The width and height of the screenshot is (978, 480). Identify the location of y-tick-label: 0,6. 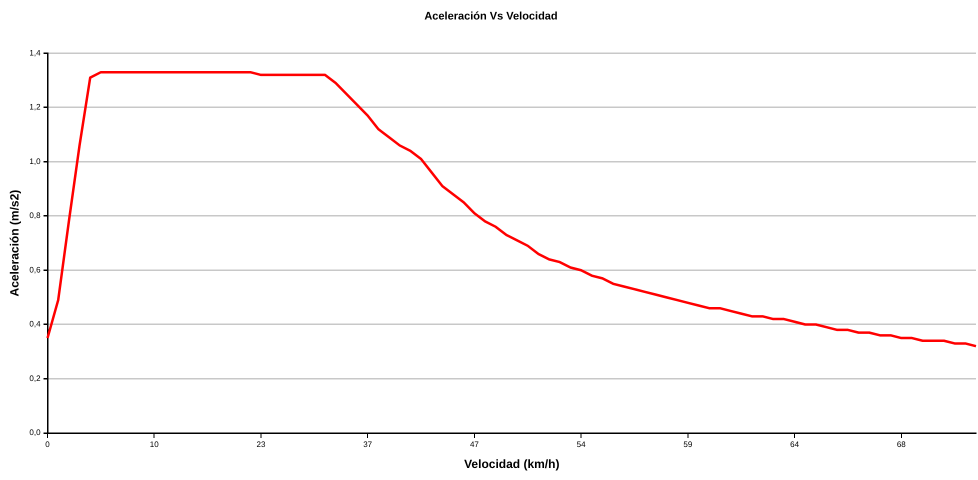
(35, 269).